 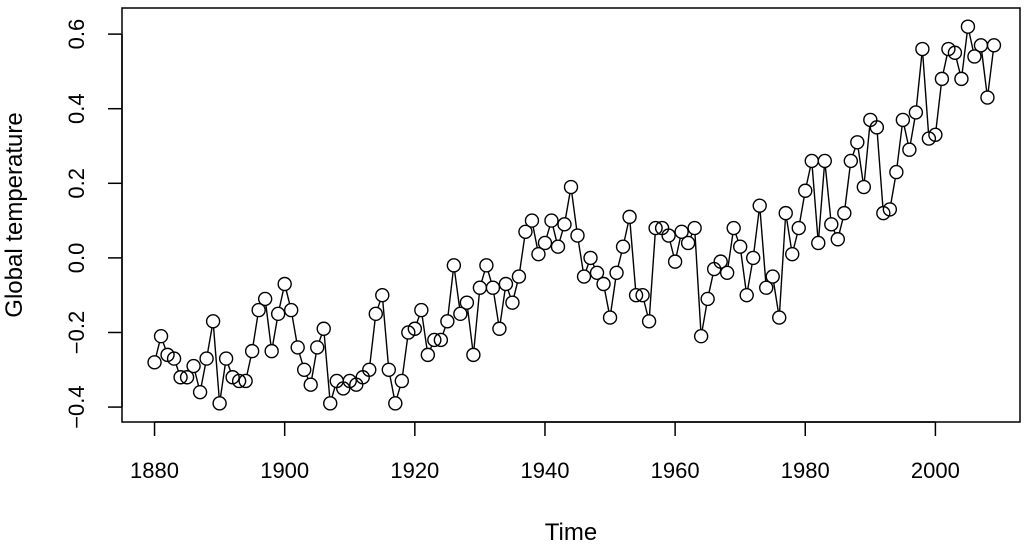 What do you see at coordinates (805, 470) in the screenshot?
I see `x-tick-label: 1980` at bounding box center [805, 470].